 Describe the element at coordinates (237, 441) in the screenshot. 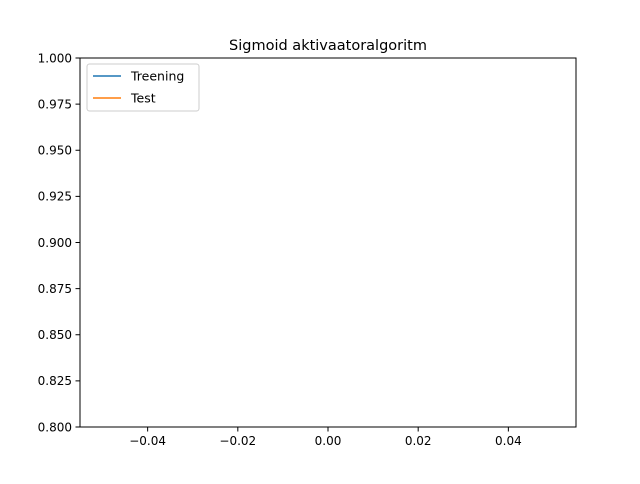

I see `x-tick-label: −0.02` at that location.